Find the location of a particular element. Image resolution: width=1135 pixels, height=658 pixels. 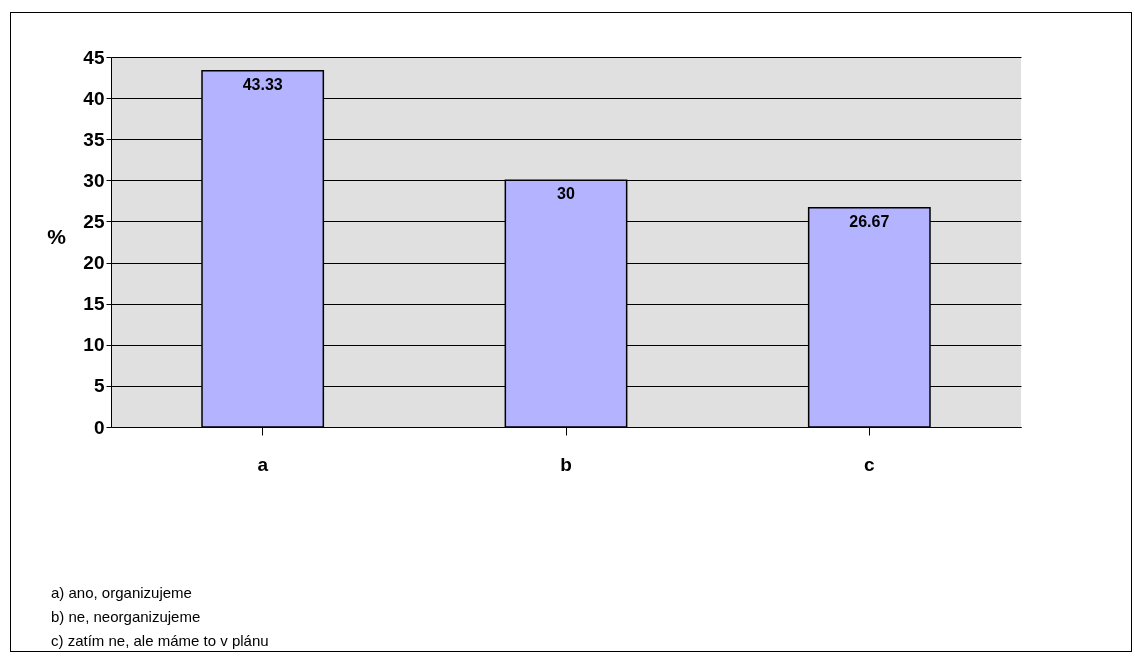

y-tick-label: 0 is located at coordinates (99, 427).